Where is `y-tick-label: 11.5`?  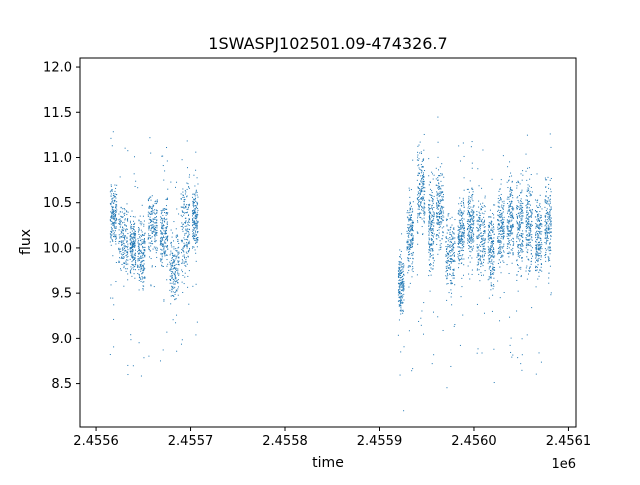
y-tick-label: 11.5 is located at coordinates (57, 113).